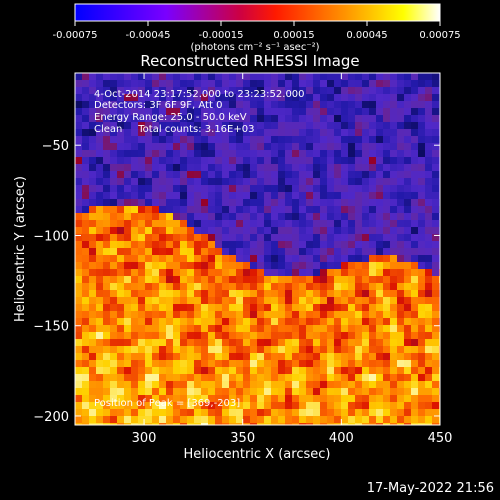 The width and height of the screenshot is (500, 500). What do you see at coordinates (144, 438) in the screenshot?
I see `x-tick-label: 300` at bounding box center [144, 438].